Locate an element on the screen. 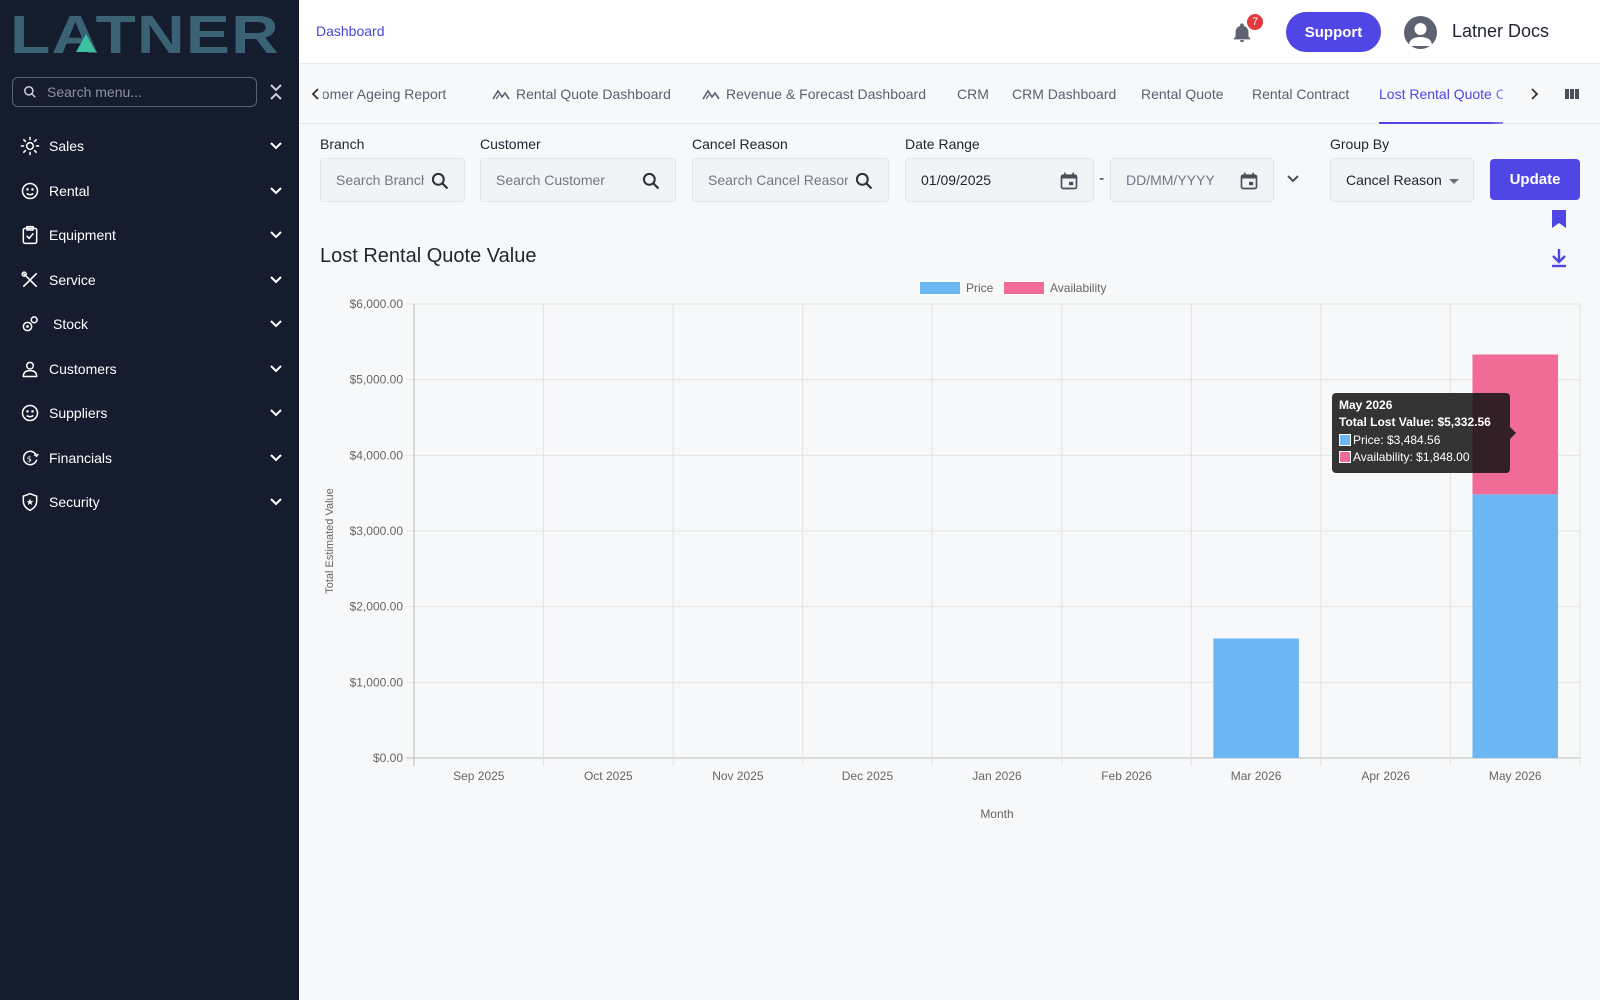  tab-fade is located at coordinates (1496, 94).